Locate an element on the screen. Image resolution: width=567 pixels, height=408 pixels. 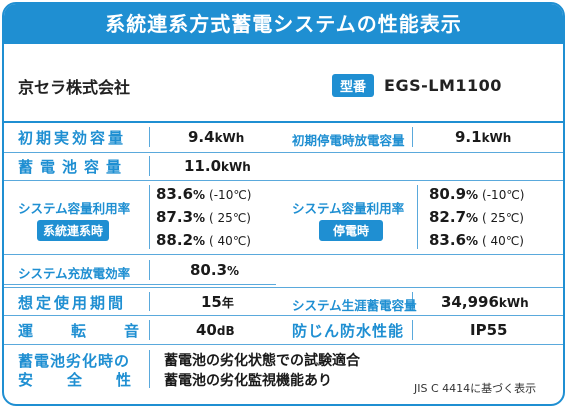
usage-rate-grid-row: 88.2%( 40℃) is located at coordinates (203, 240).